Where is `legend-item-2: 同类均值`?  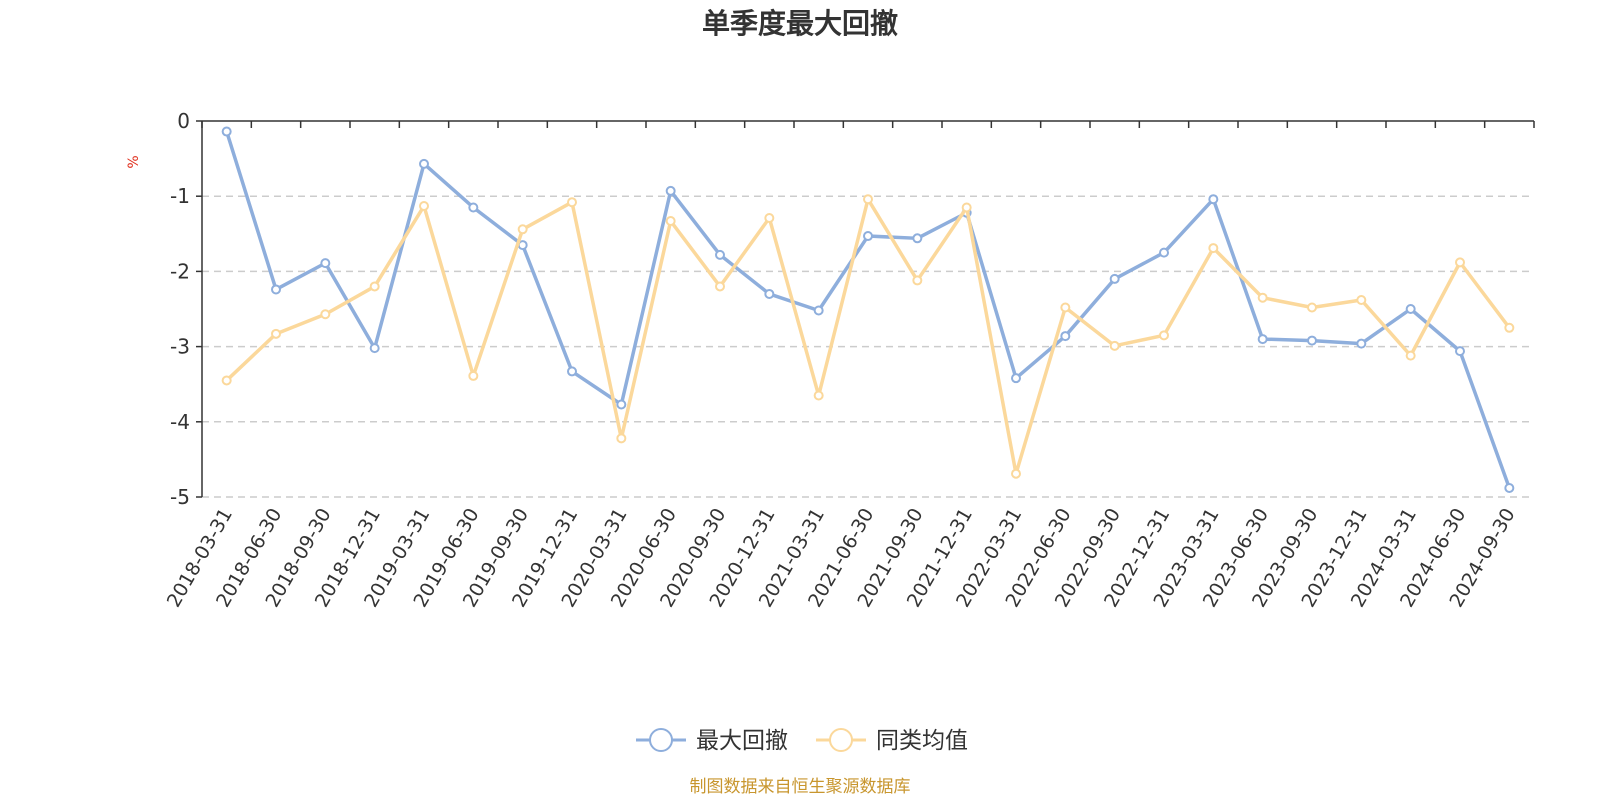
legend-item-2: 同类均值 is located at coordinates (892, 741).